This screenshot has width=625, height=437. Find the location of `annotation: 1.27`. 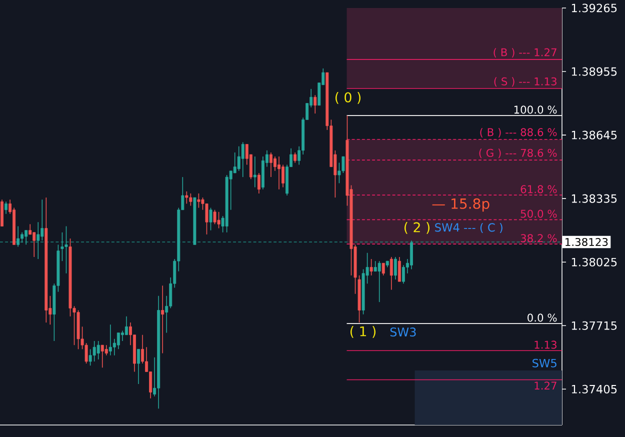

annotation: 1.27 is located at coordinates (545, 386).